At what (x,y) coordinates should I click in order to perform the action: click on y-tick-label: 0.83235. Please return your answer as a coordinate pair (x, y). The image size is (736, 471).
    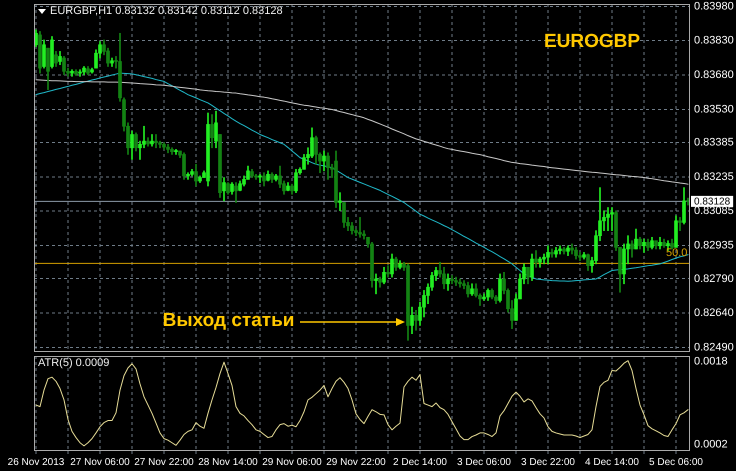
    Looking at the image, I should click on (714, 176).